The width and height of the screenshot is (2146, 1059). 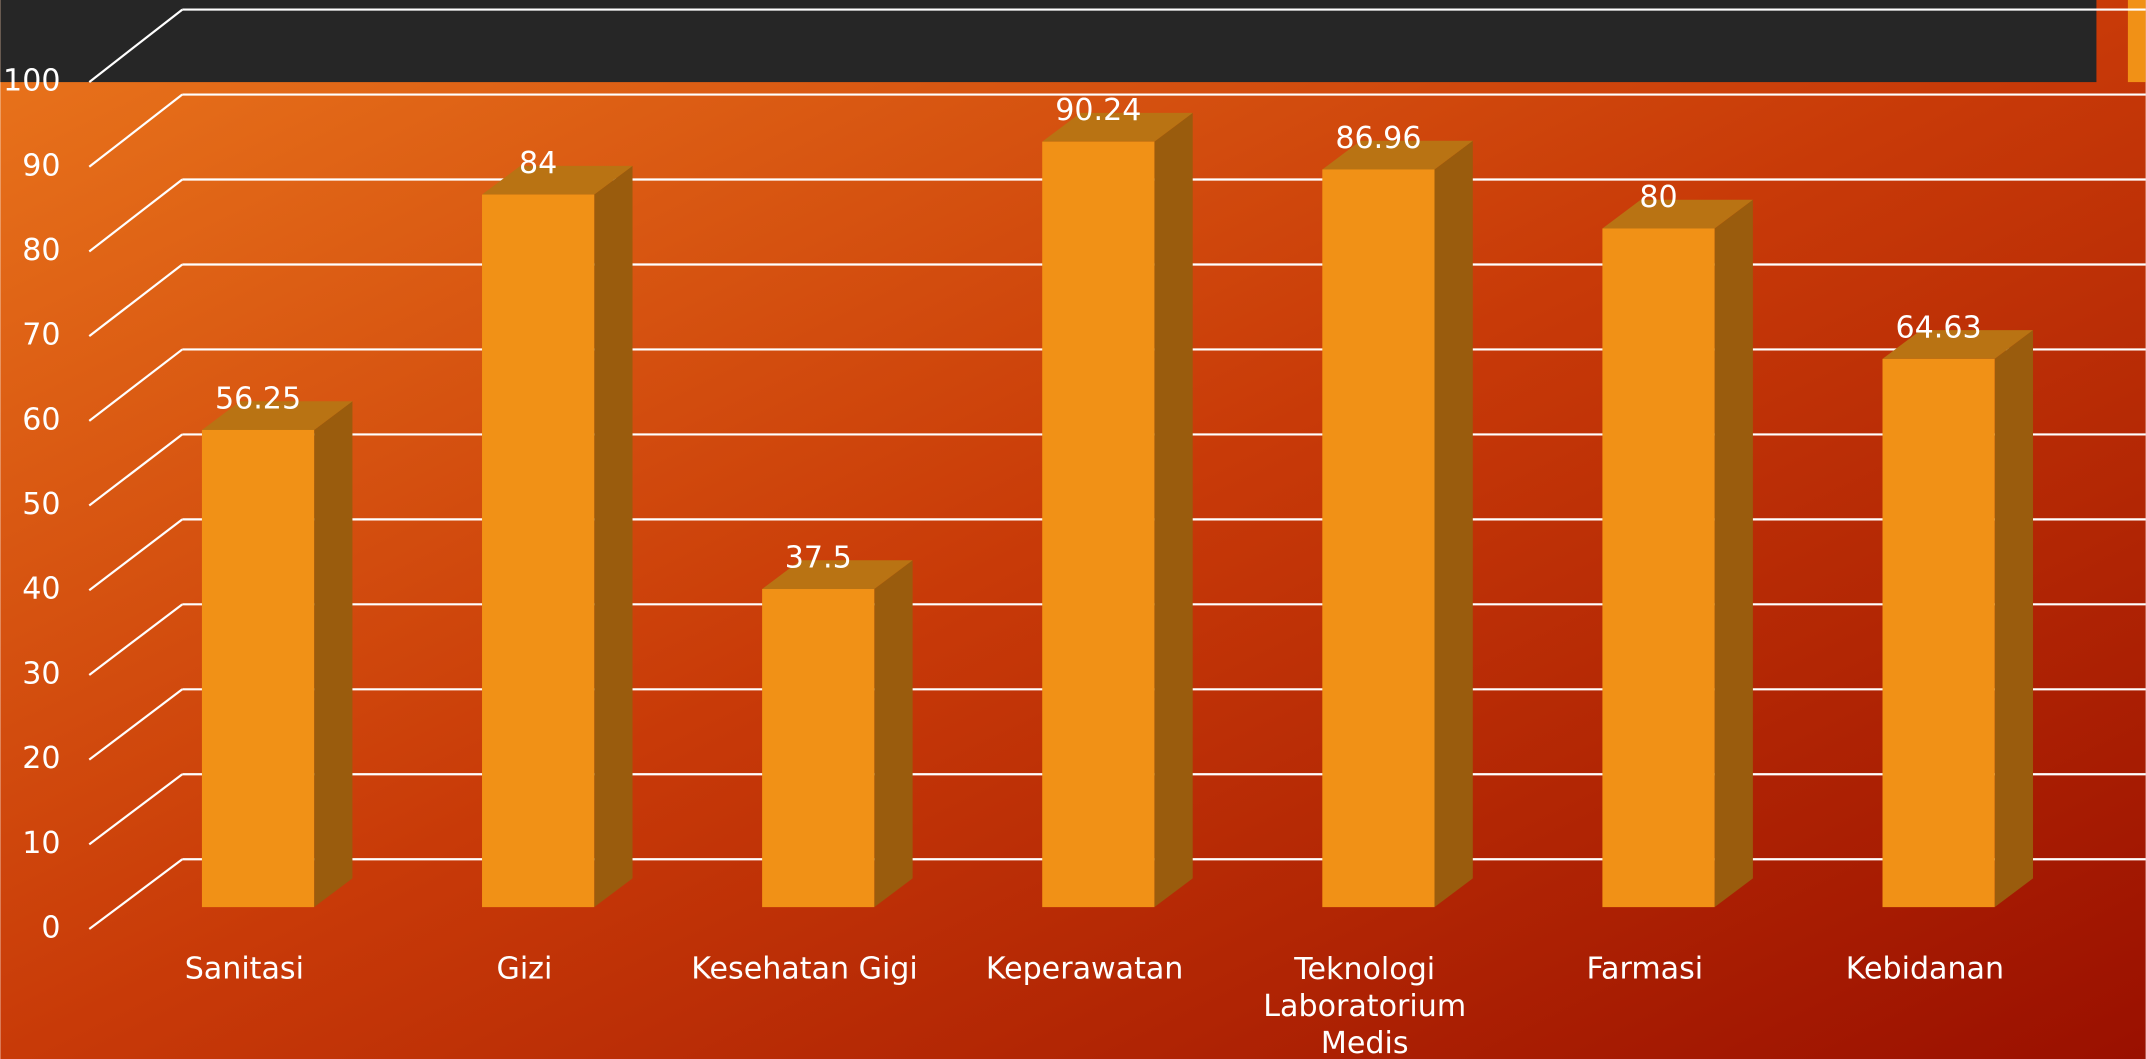 What do you see at coordinates (50, 928) in the screenshot?
I see `y-tick-label: 0` at bounding box center [50, 928].